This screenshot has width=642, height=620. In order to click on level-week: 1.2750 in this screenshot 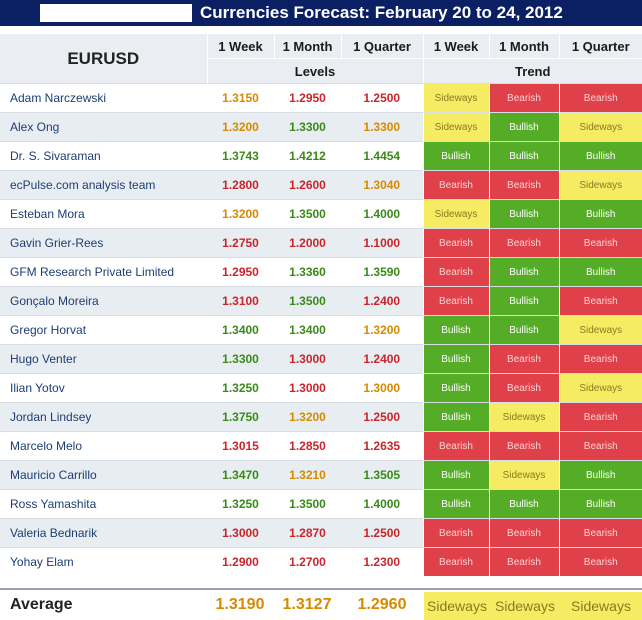, I will do `click(240, 243)`.